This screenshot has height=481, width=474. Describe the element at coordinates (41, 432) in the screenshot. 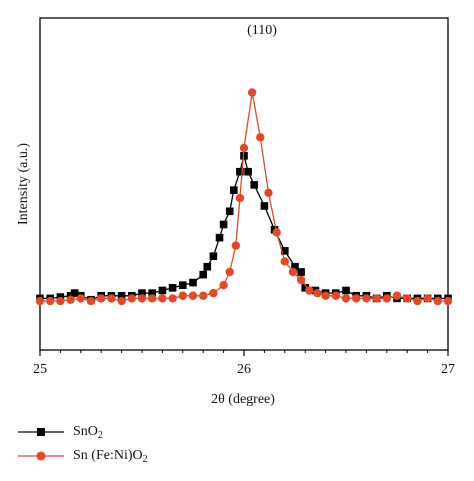

I see `legend-square-marker-icon` at that location.